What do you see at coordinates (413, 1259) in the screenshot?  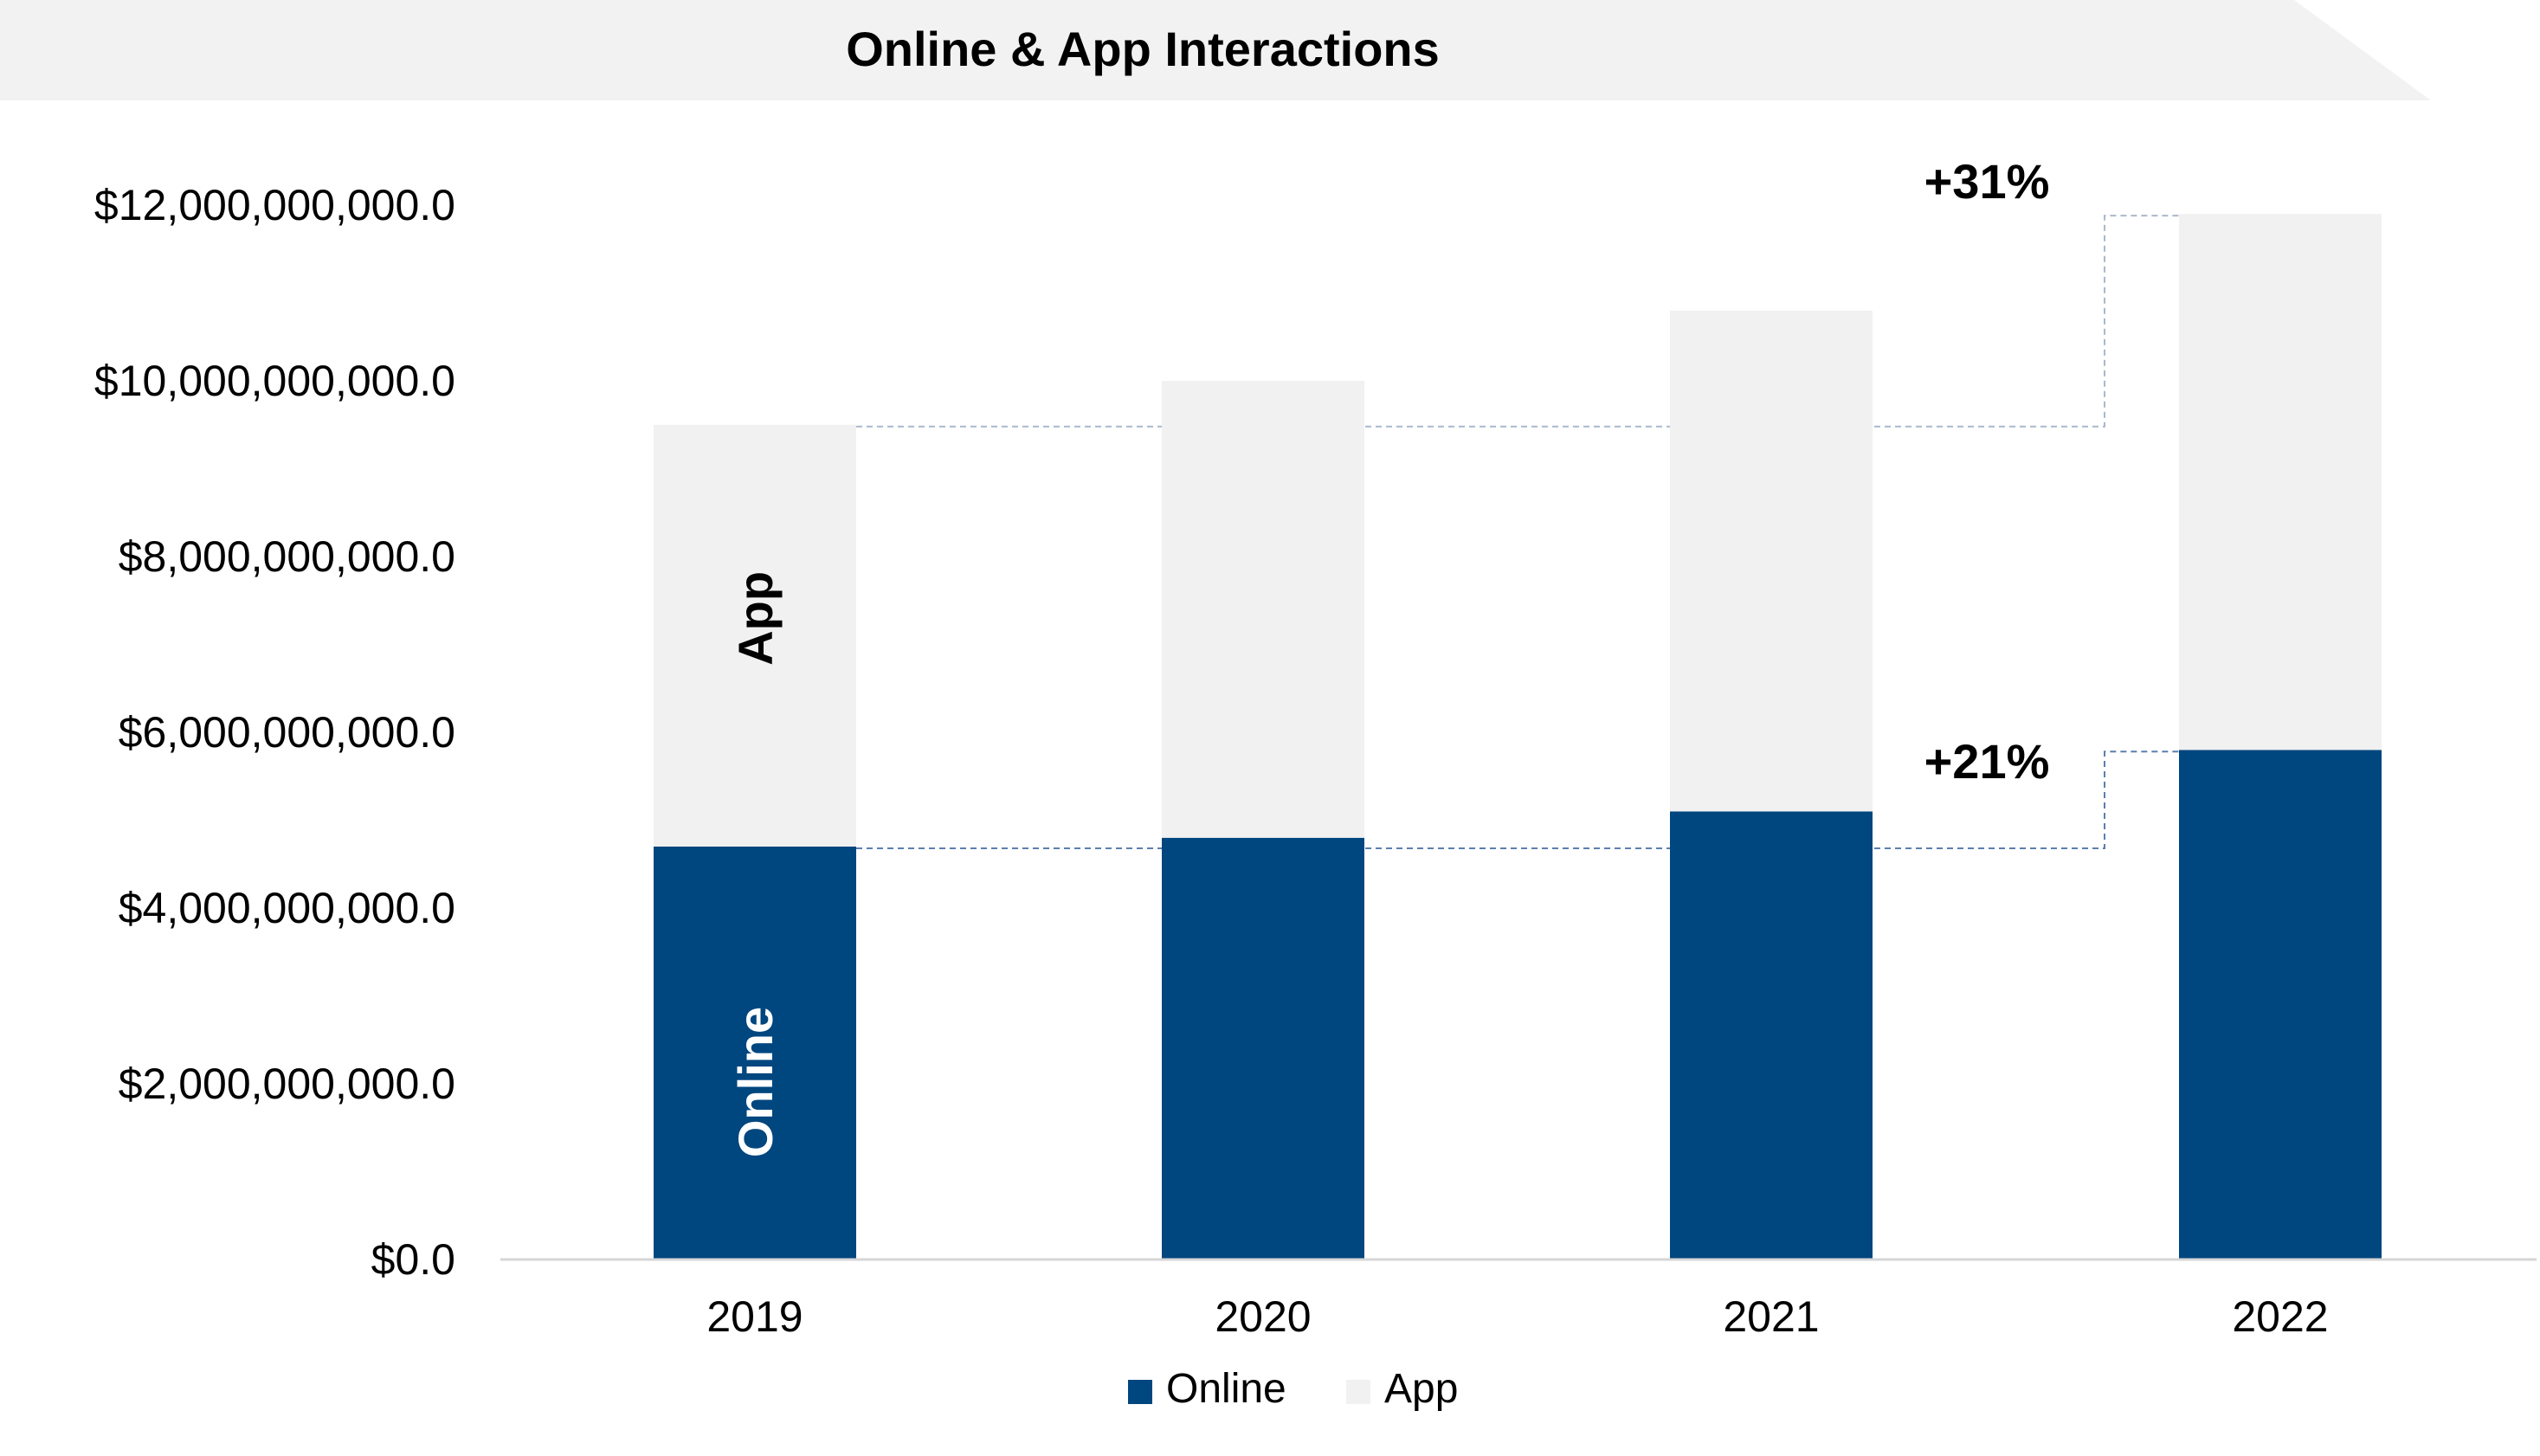 I see `y-tick-label: $0.0` at bounding box center [413, 1259].